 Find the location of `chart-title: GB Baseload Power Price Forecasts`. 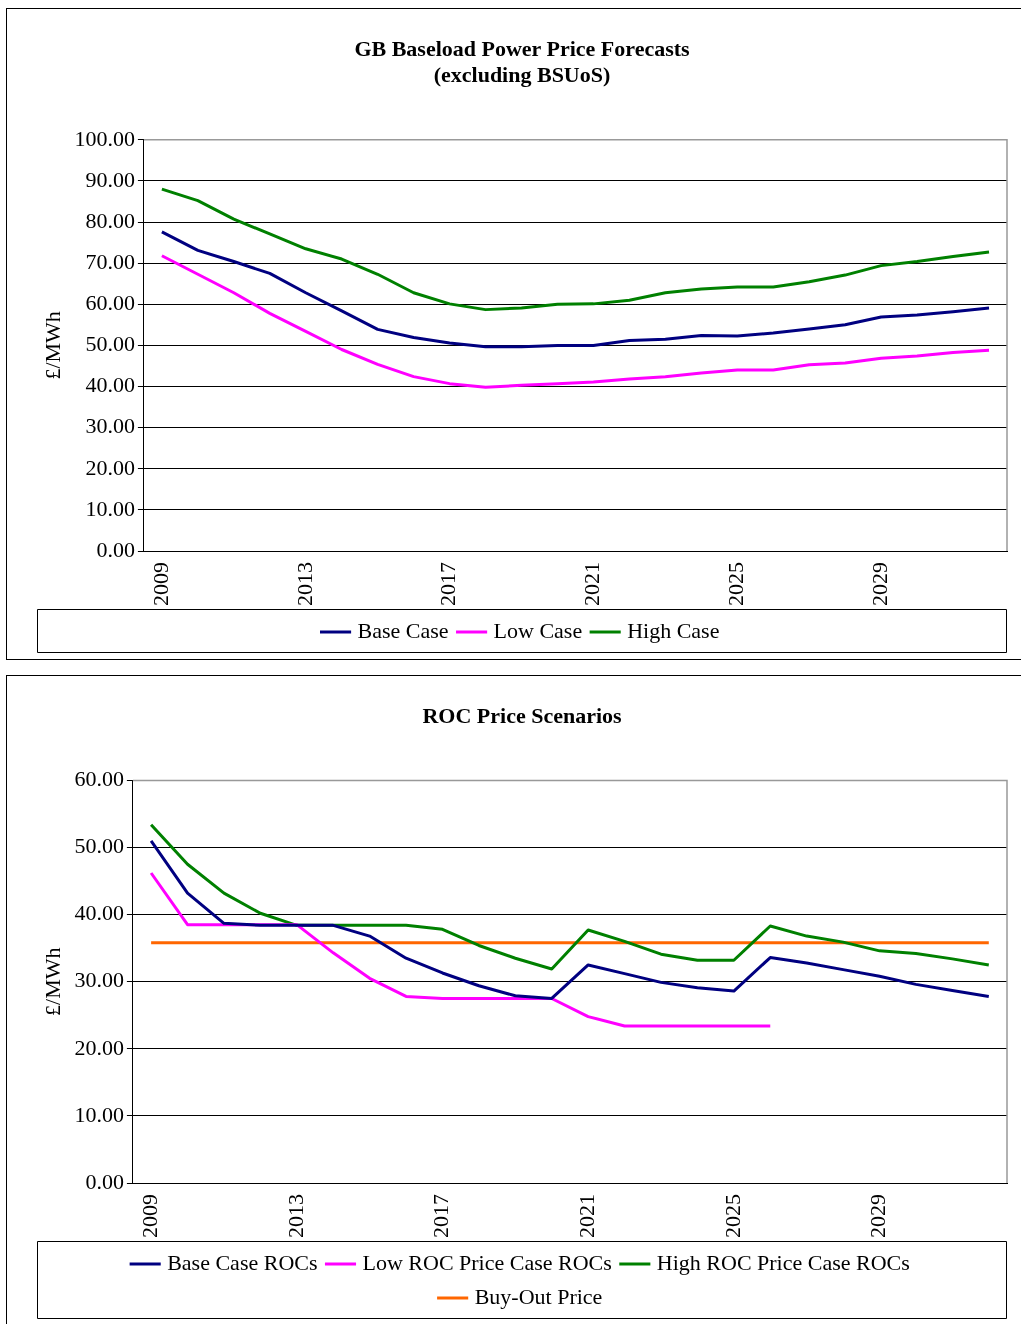

chart-title: GB Baseload Power Price Forecasts is located at coordinates (522, 48).